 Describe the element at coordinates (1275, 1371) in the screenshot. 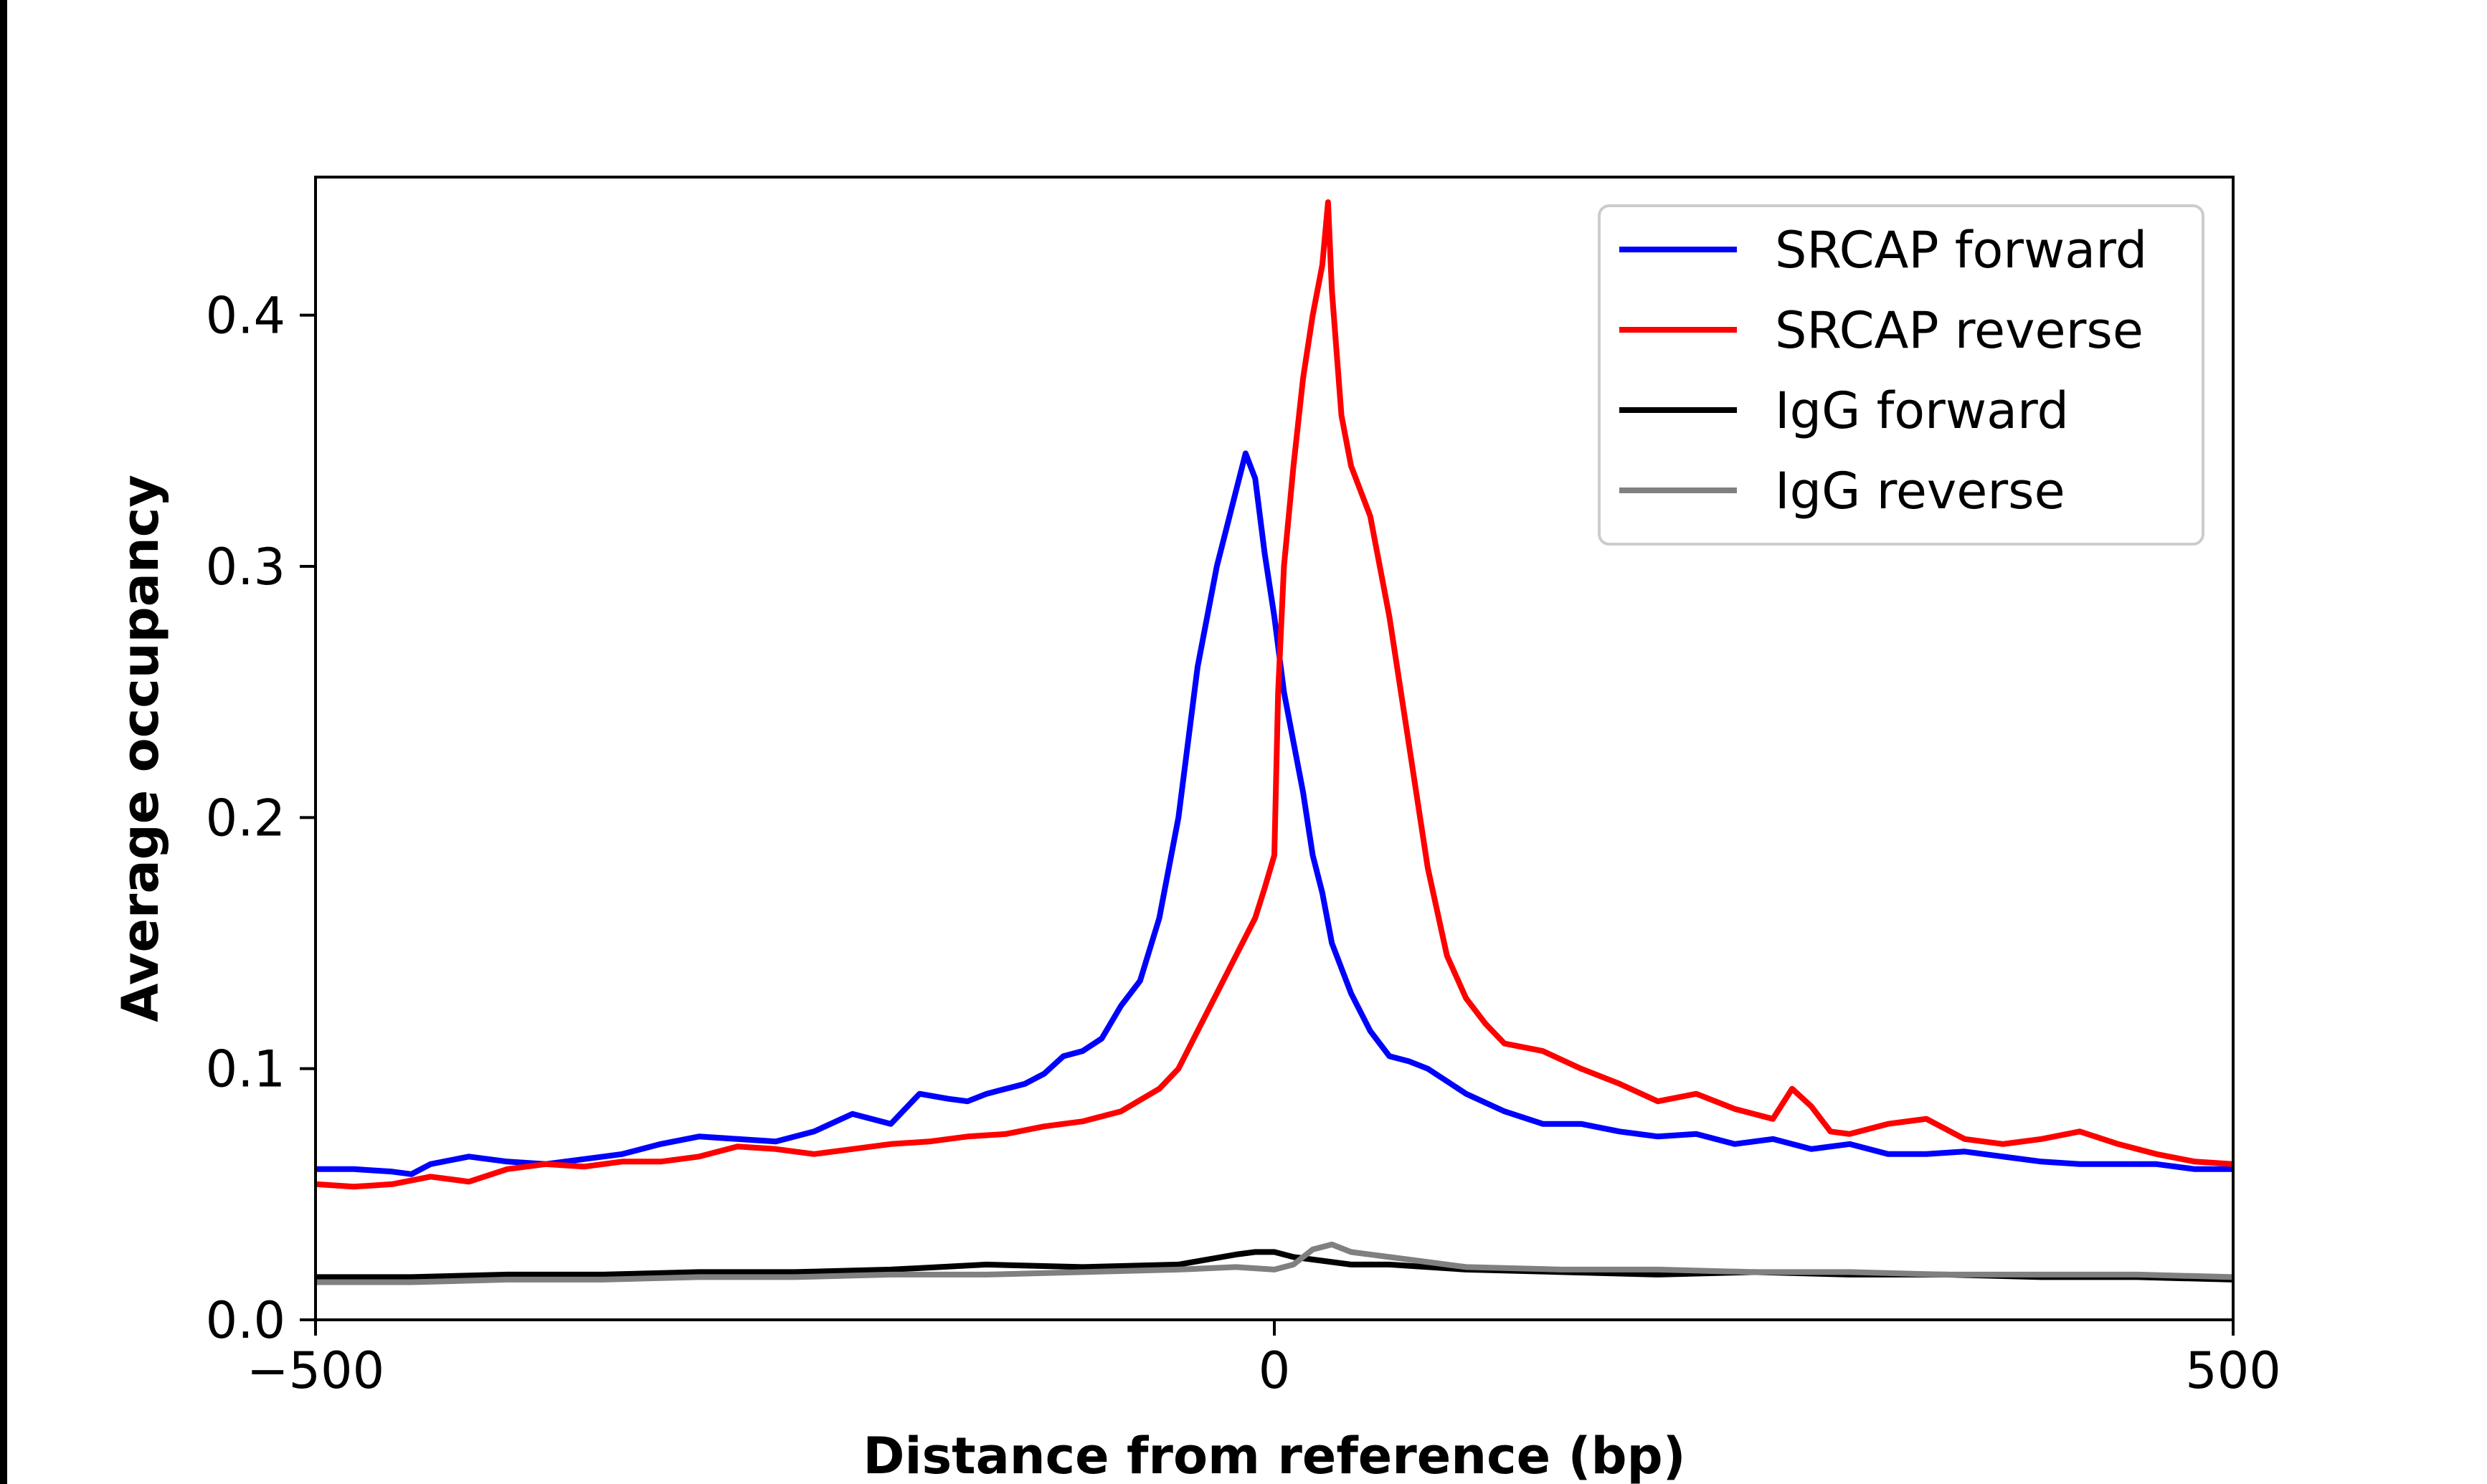

I see `x-tick-label: 0` at that location.